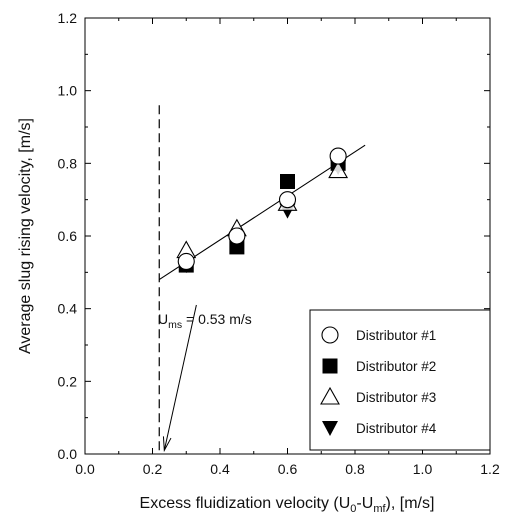  What do you see at coordinates (245, 503) in the screenshot?
I see `x-axis-title-a: Excess fluidization velocity (U` at bounding box center [245, 503].